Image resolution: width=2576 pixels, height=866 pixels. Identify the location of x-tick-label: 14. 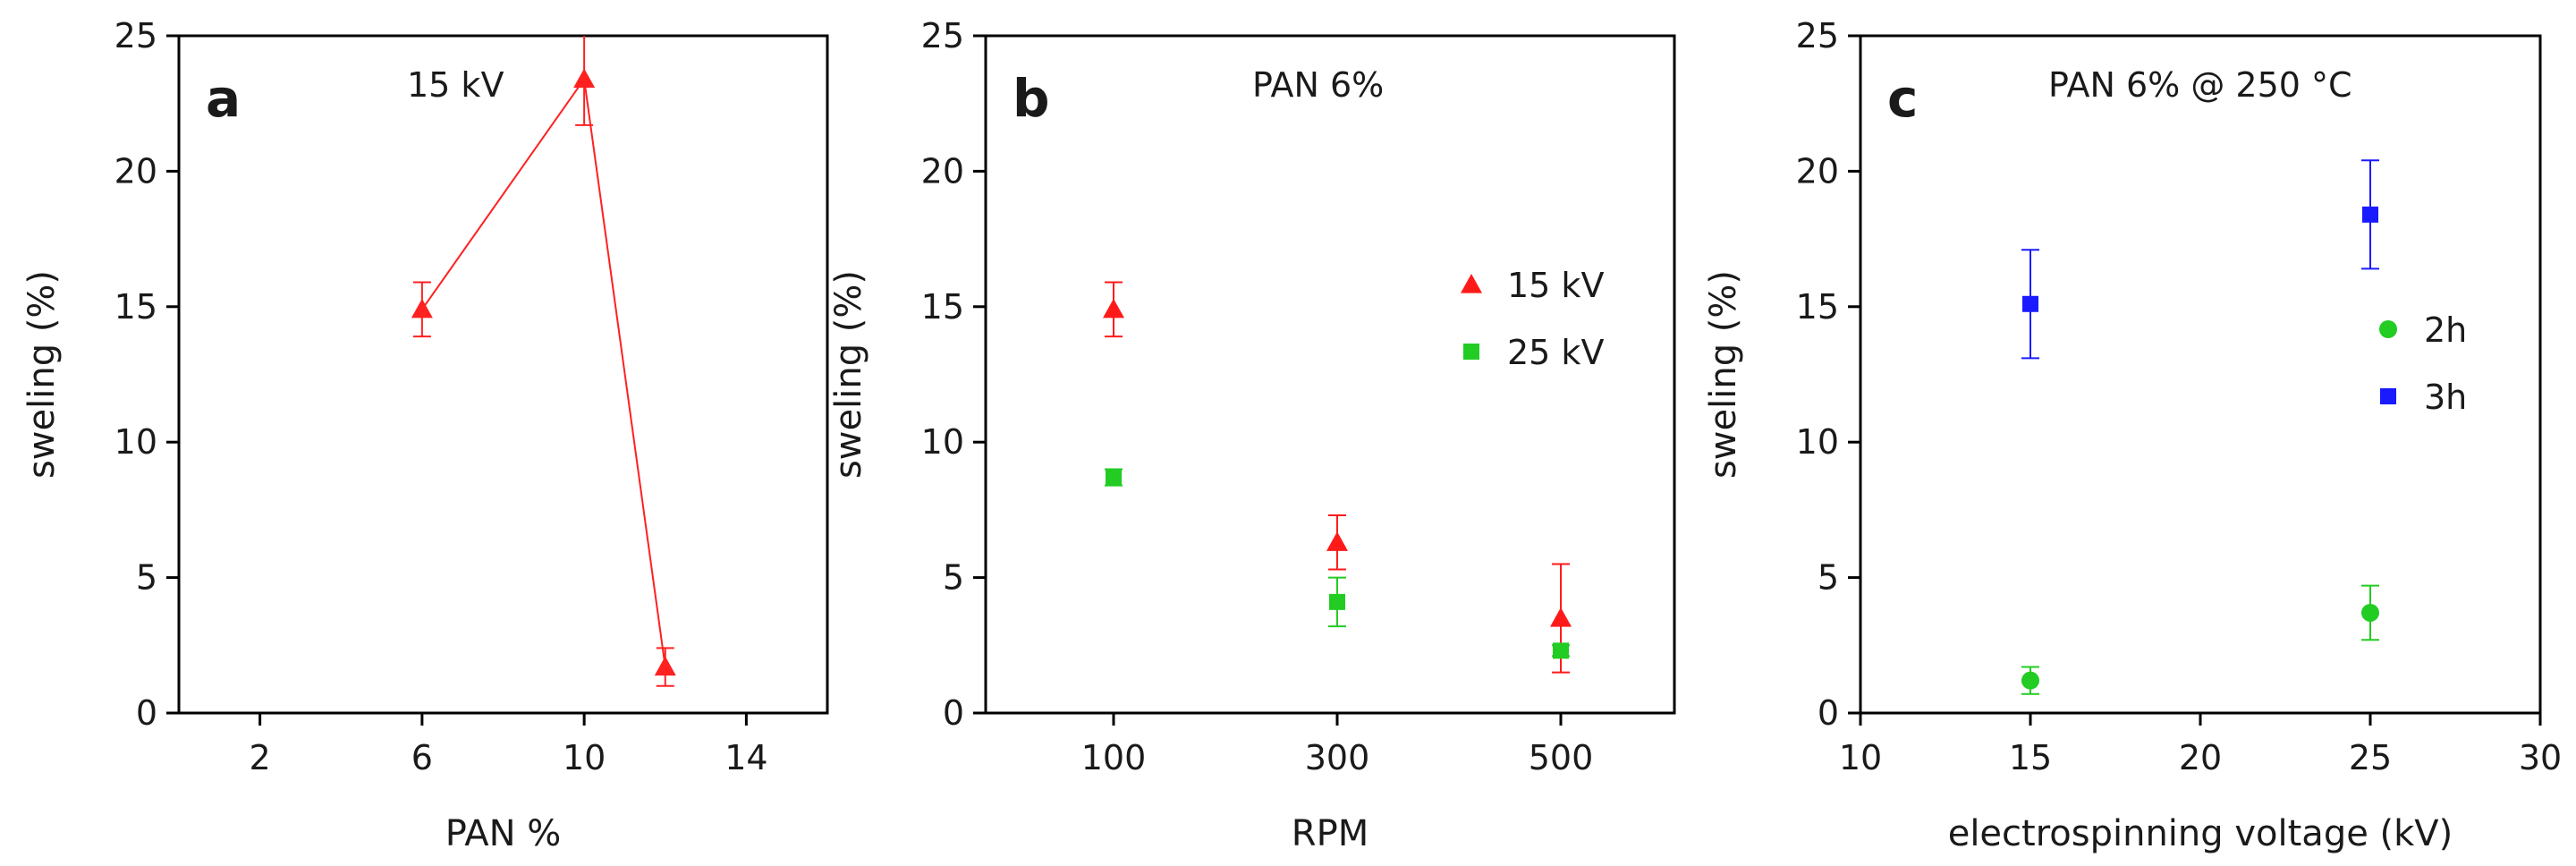
(745, 757).